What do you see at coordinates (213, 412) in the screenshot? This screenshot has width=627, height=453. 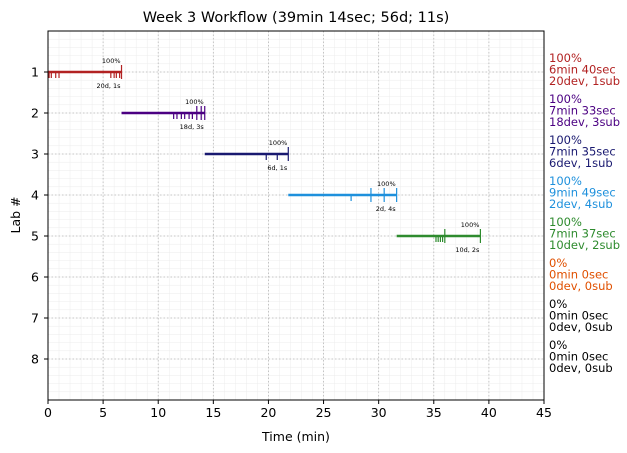 I see `x-tick-label: 15` at bounding box center [213, 412].